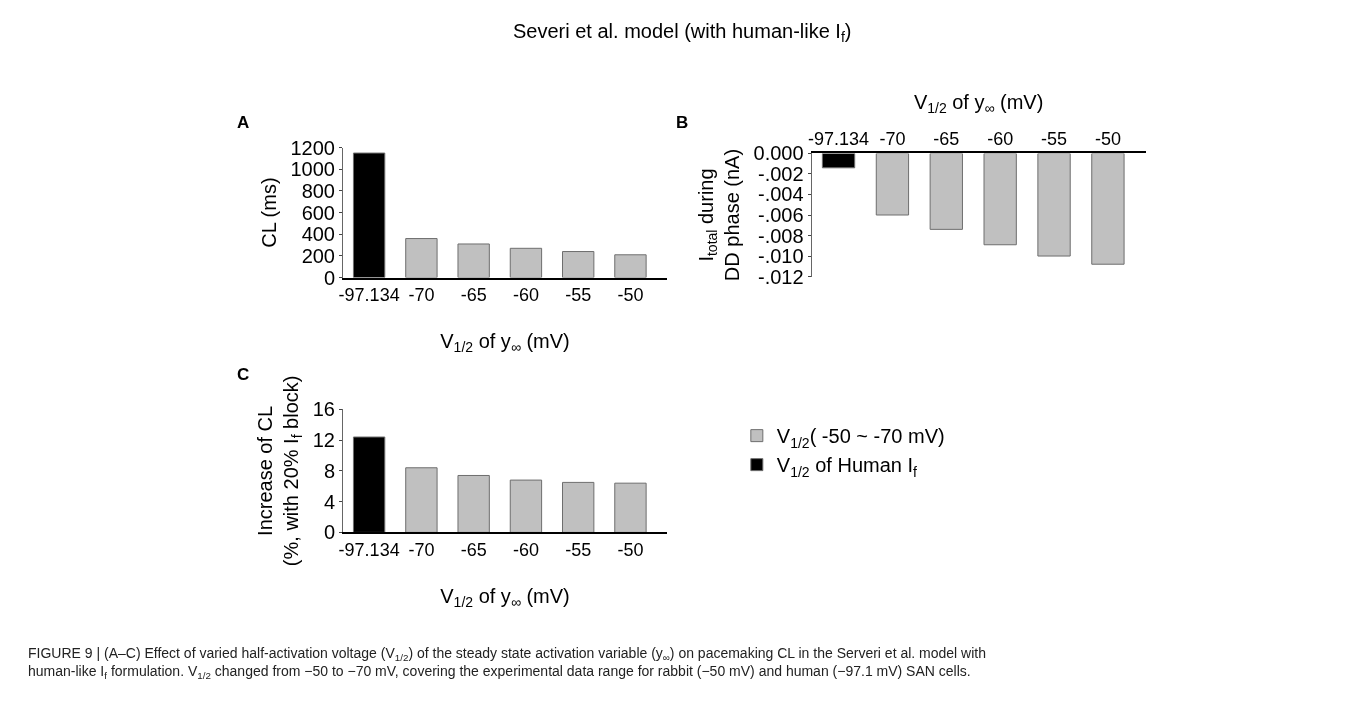 The image size is (1360, 713). I want to click on y-tick-label: 12, so click(323, 440).